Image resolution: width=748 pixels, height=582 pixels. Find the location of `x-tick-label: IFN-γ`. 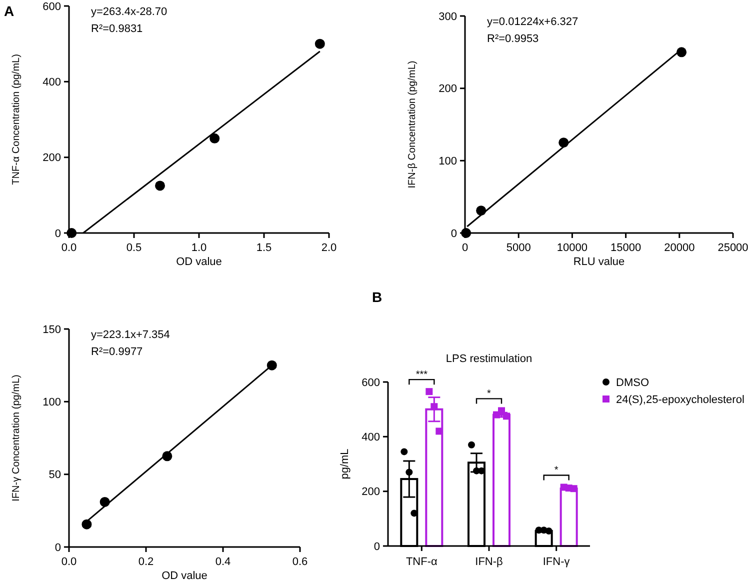

x-tick-label: IFN-γ is located at coordinates (556, 562).